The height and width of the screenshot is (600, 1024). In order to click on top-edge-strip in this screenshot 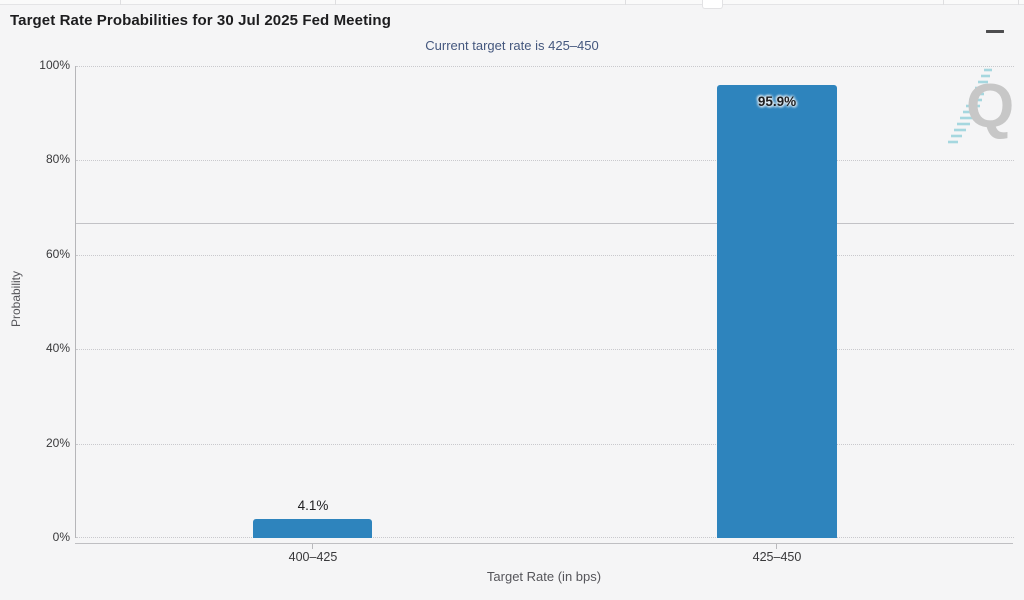, I will do `click(512, 2)`.